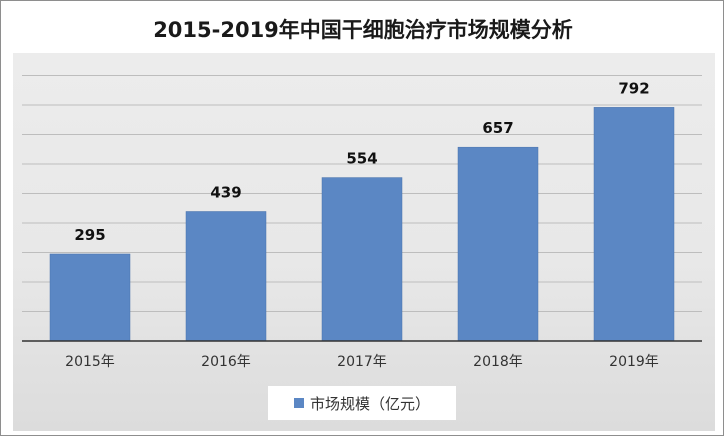 This screenshot has width=726, height=438. What do you see at coordinates (90, 362) in the screenshot?
I see `x-tick-label-2015年: 2015年` at bounding box center [90, 362].